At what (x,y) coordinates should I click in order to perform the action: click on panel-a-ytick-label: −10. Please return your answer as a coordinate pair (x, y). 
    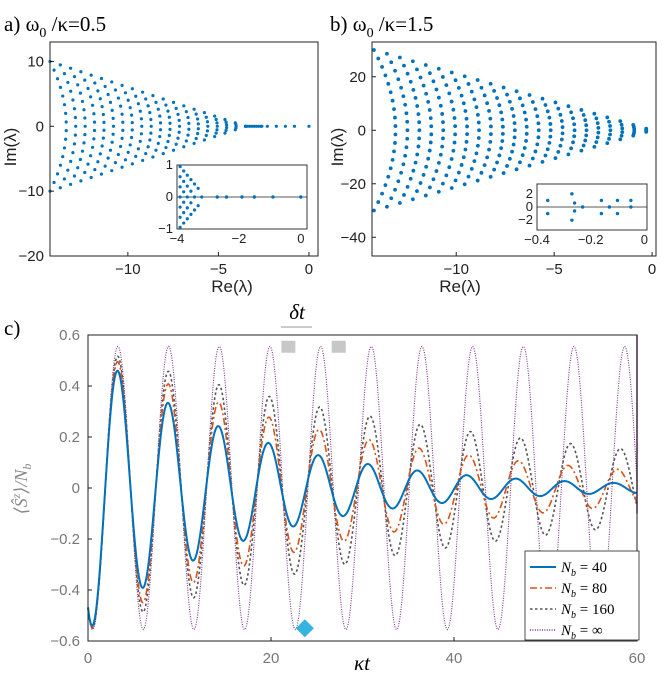
    Looking at the image, I should click on (31, 191).